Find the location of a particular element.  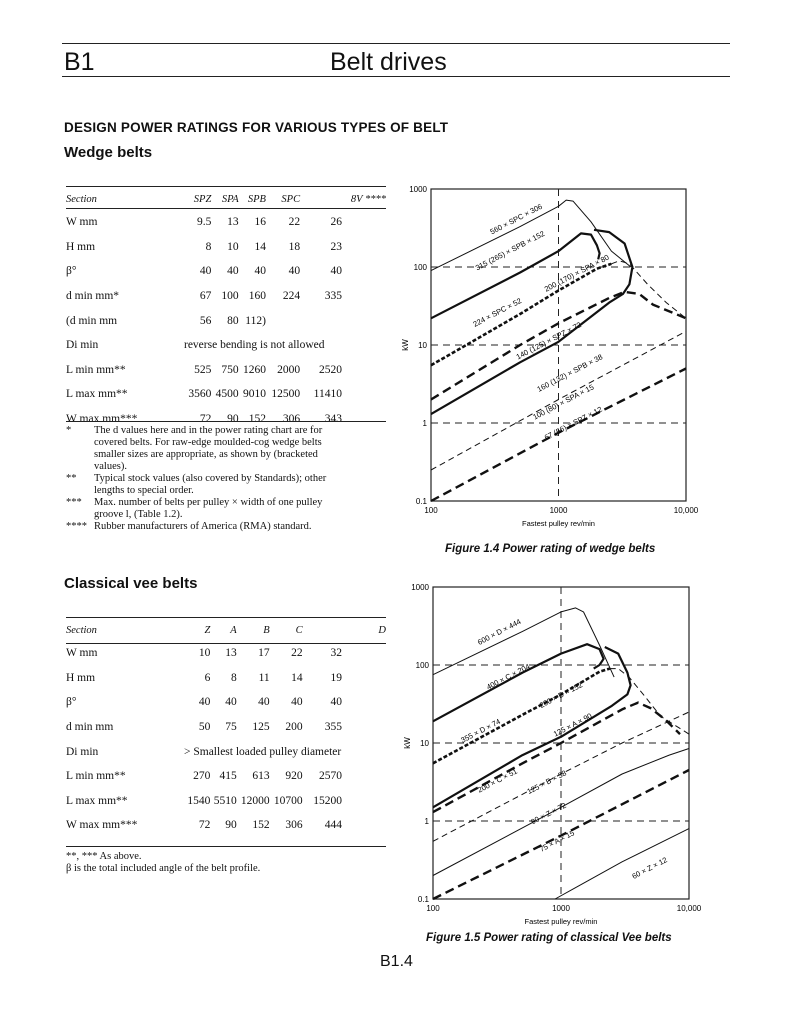

table-rule is located at coordinates (226, 846).